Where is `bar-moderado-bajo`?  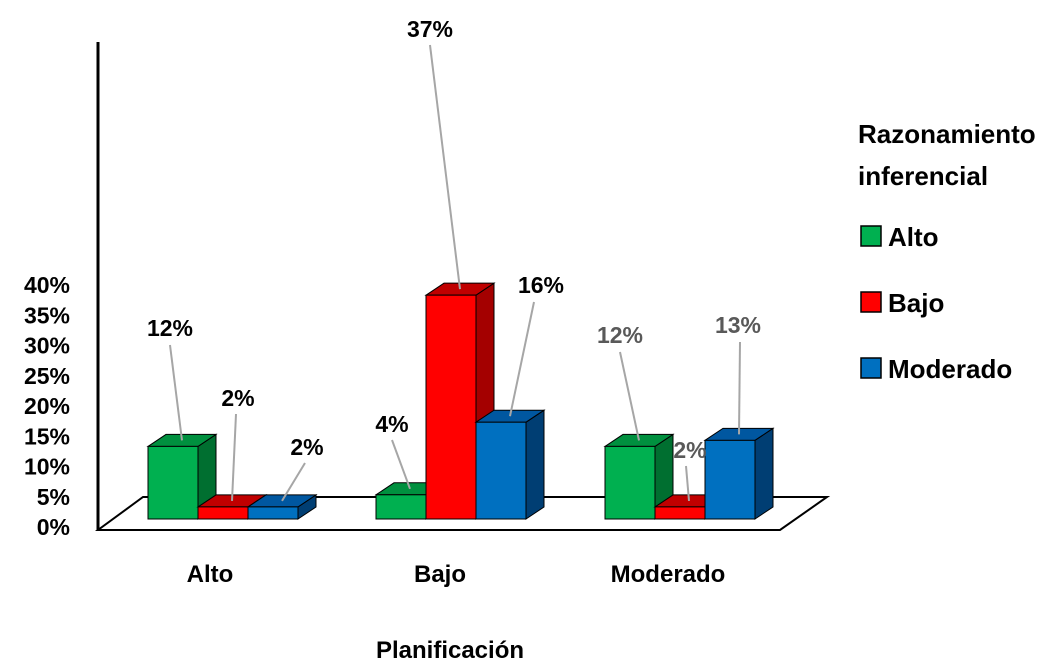
bar-moderado-bajo is located at coordinates (510, 464).